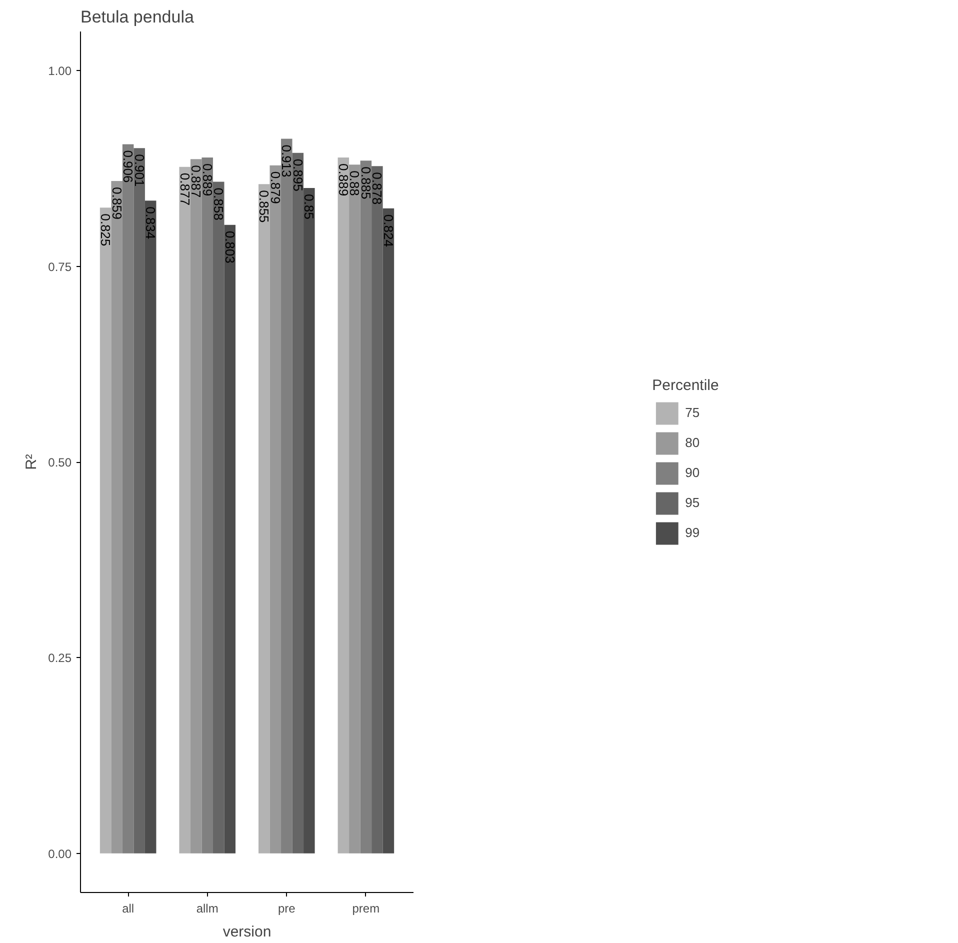 The image size is (958, 943). Describe the element at coordinates (685, 385) in the screenshot. I see `legend-title: Percentile` at that location.